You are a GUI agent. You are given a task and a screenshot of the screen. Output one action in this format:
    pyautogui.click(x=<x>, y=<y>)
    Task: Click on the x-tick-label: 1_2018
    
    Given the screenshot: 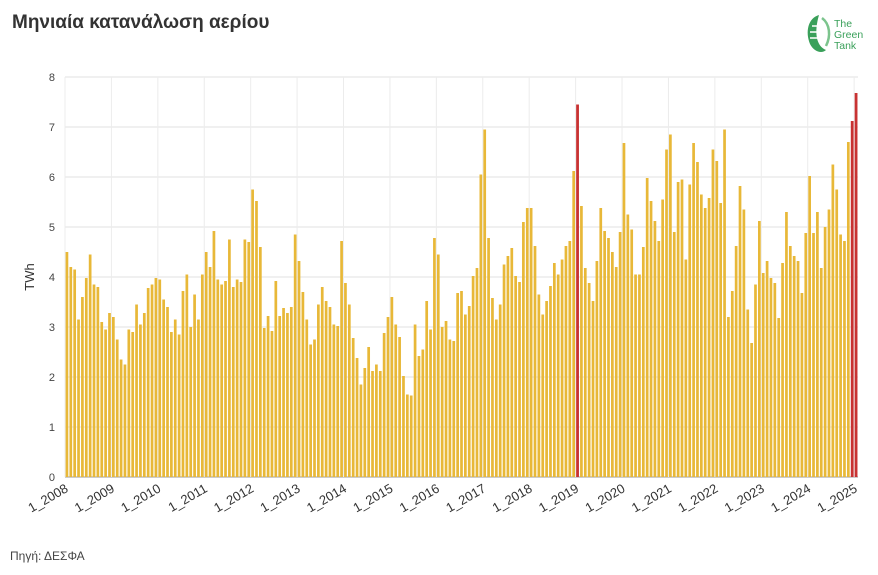 What is the action you would take?
    pyautogui.click(x=512, y=498)
    